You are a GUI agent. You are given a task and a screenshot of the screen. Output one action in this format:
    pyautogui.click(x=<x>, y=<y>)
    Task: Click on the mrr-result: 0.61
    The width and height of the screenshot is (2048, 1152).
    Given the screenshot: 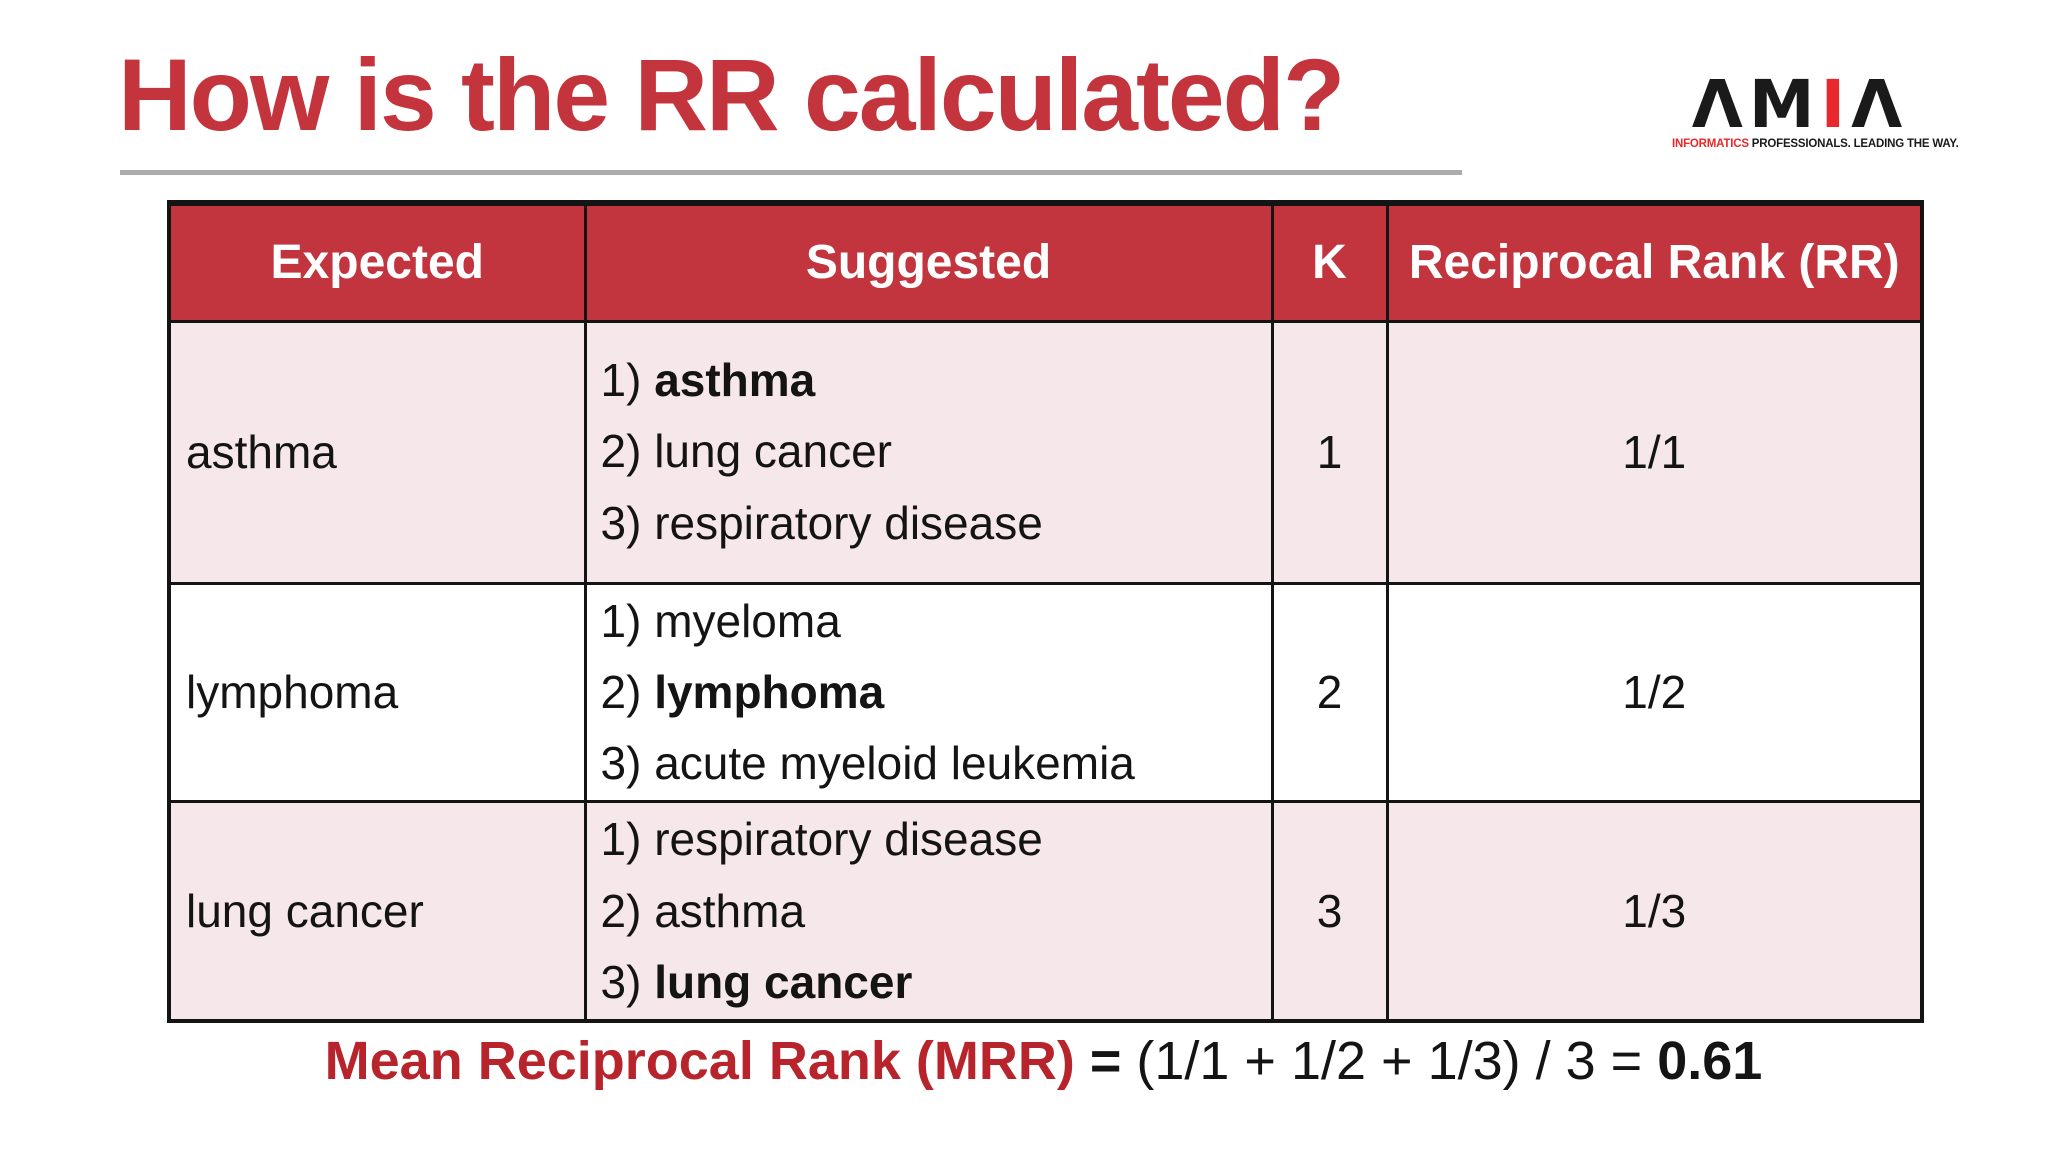 What is the action you would take?
    pyautogui.click(x=1710, y=1061)
    